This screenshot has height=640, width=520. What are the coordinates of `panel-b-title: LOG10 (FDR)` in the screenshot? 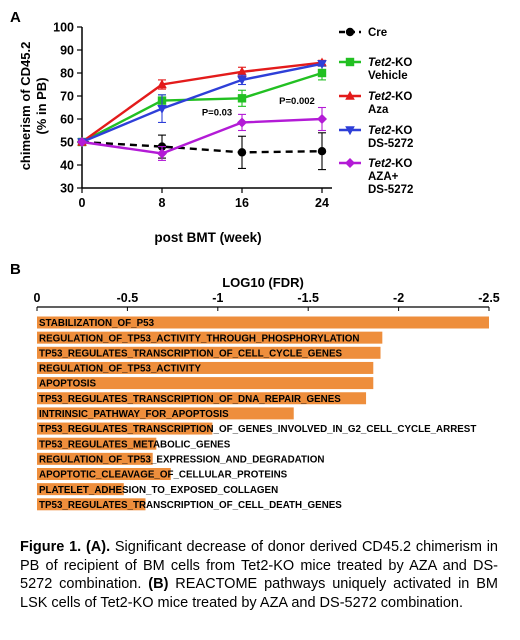 It's located at (263, 282).